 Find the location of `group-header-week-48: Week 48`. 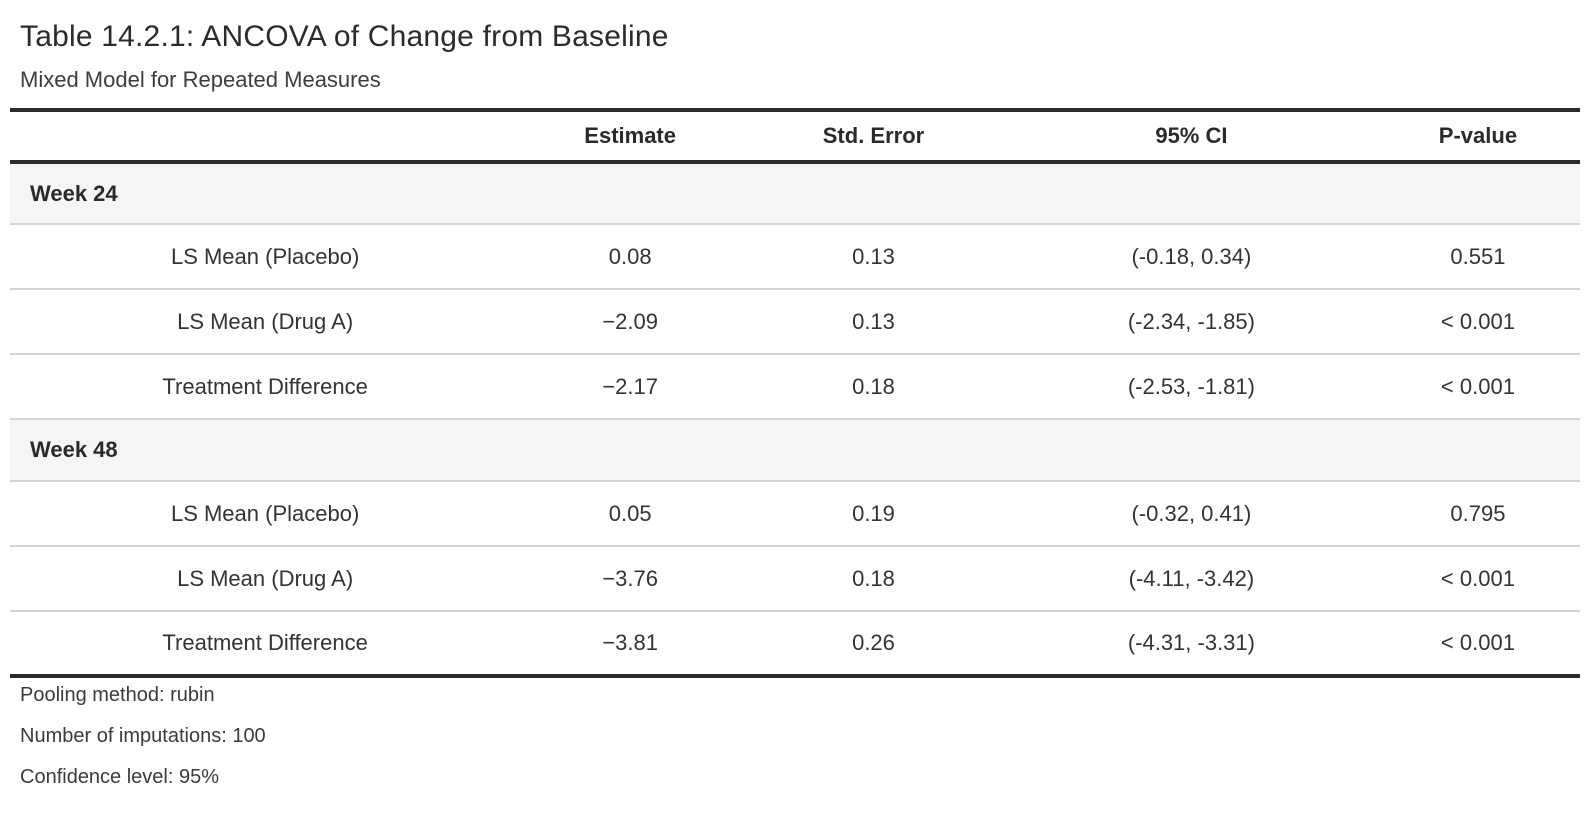

group-header-week-48: Week 48 is located at coordinates (795, 450).